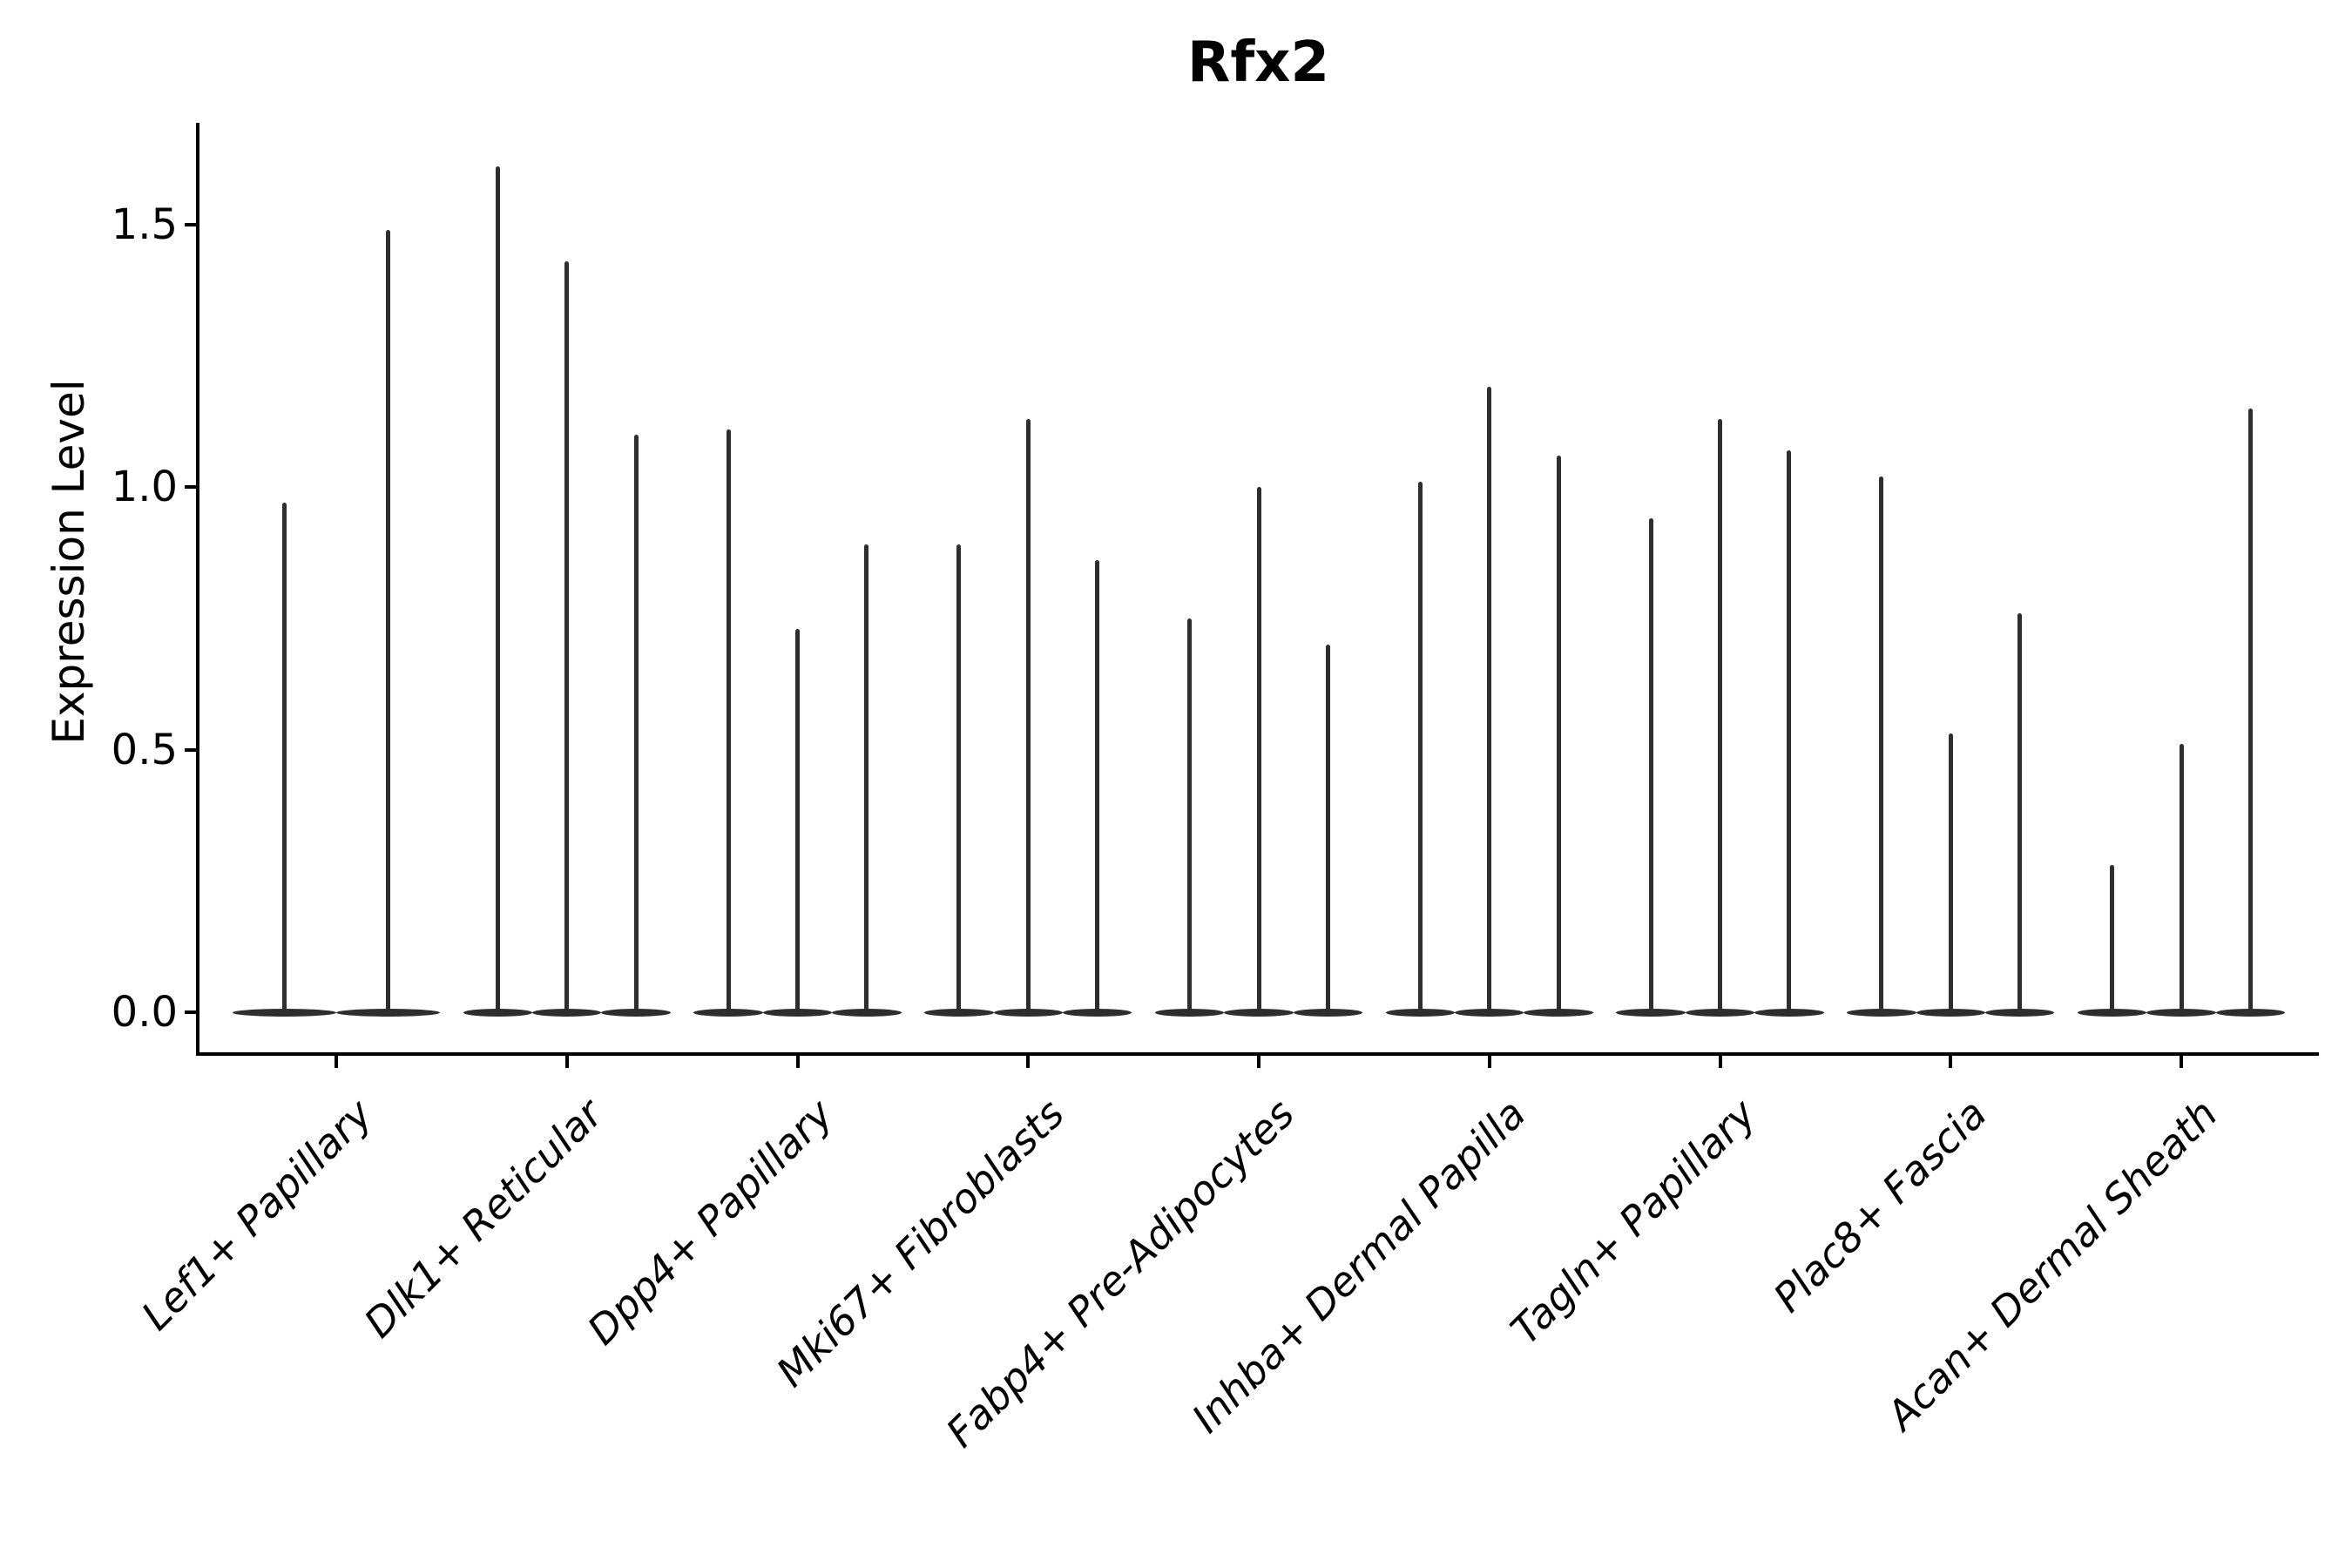 The image size is (2352, 1568). What do you see at coordinates (1633, 1222) in the screenshot?
I see `x-tick-label: Tagln+ Papillary` at bounding box center [1633, 1222].